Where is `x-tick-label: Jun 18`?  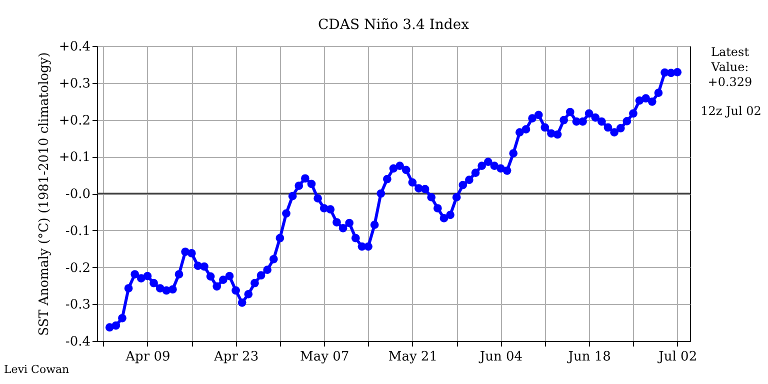 x-tick-label: Jun 18 is located at coordinates (588, 357).